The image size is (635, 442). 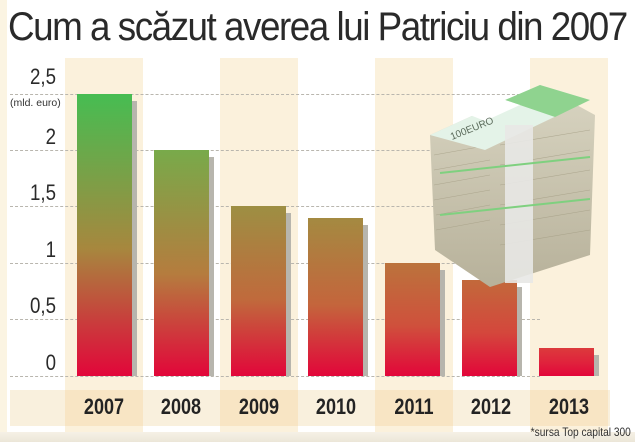 I want to click on left-edge-decoration, so click(x=3, y=221).